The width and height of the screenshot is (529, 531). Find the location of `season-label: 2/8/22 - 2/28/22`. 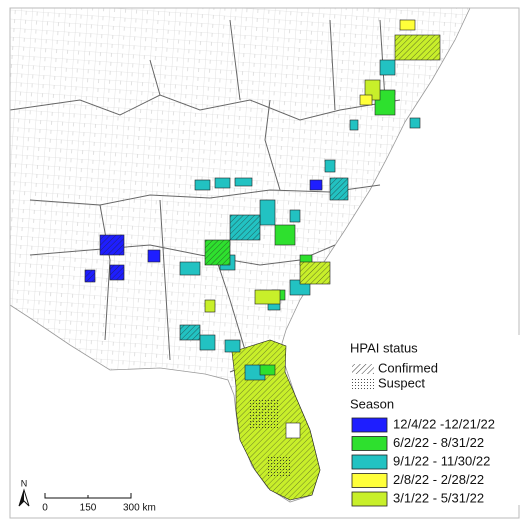

season-label: 2/8/22 - 2/28/22 is located at coordinates (438, 479).